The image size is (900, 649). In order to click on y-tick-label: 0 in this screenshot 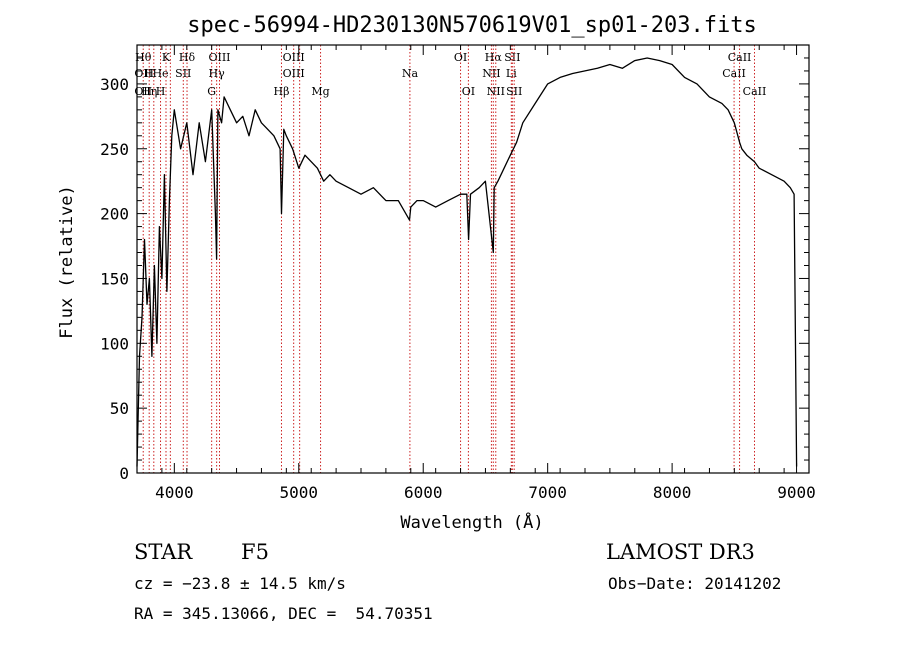, I will do `click(124, 473)`.